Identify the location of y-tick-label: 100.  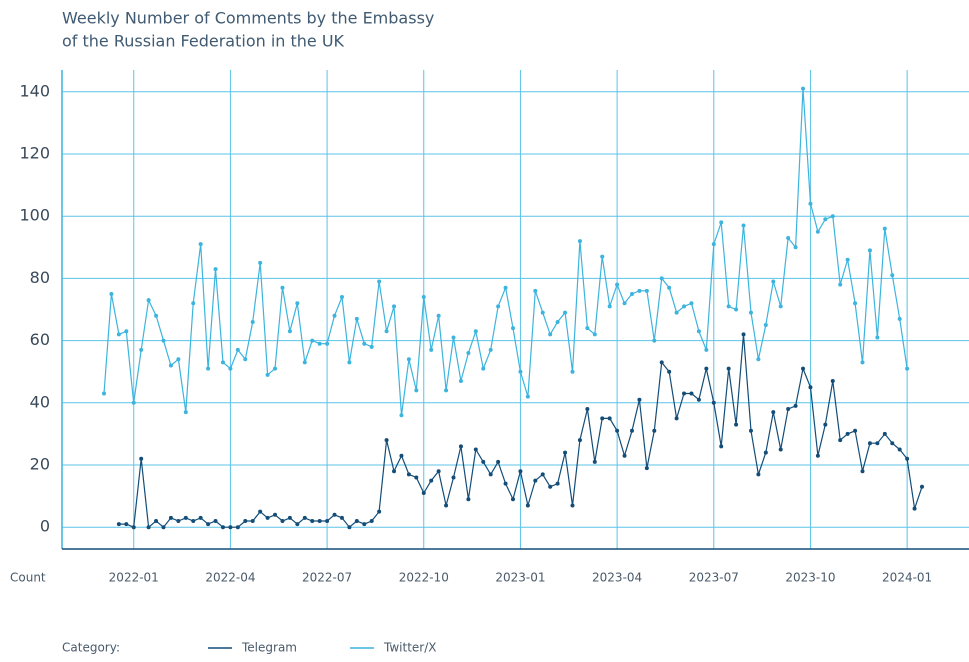
(34, 215).